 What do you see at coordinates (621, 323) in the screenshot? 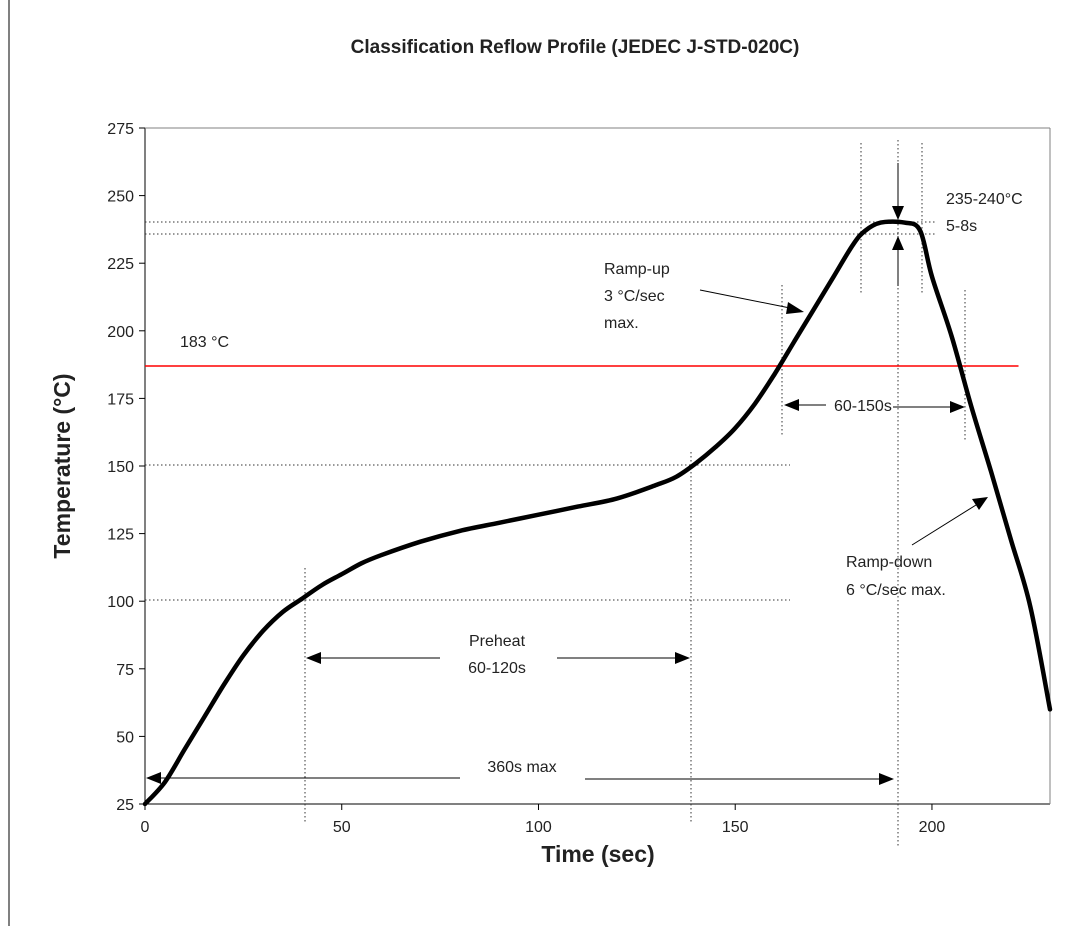
I see `rampup-label-line3: max.` at bounding box center [621, 323].